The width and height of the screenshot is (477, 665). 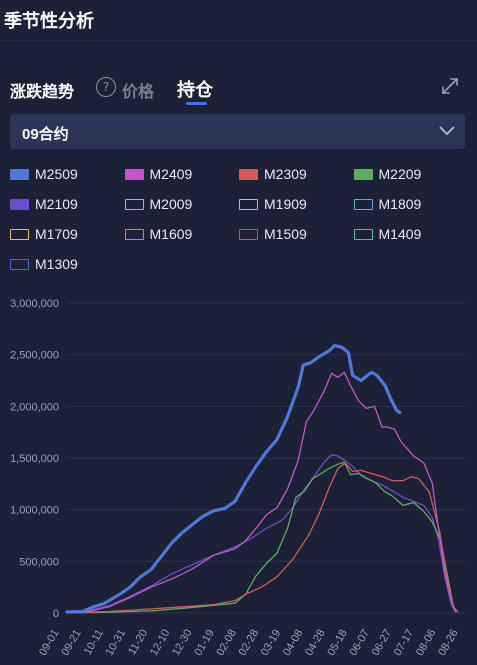 I want to click on legend-label: M1609, so click(x=171, y=234).